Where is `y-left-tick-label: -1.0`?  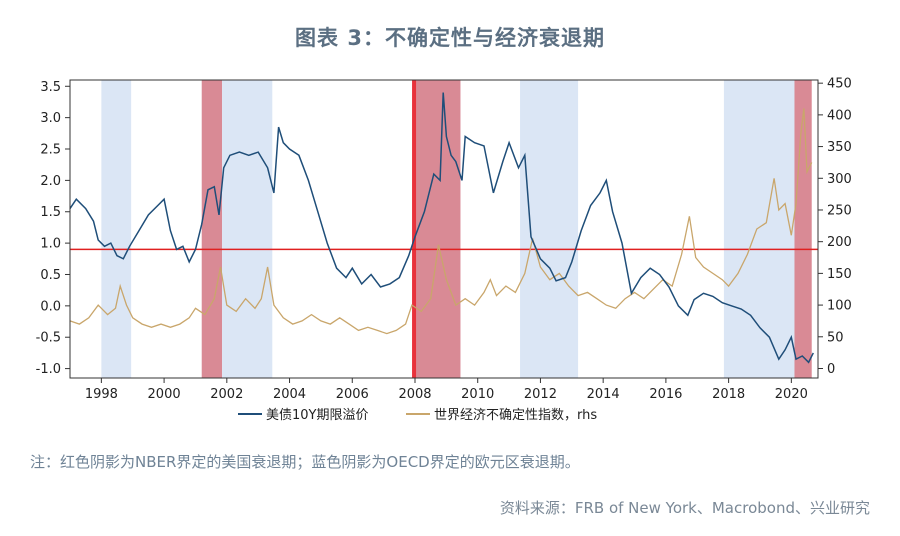
y-left-tick-label: -1.0 is located at coordinates (48, 369).